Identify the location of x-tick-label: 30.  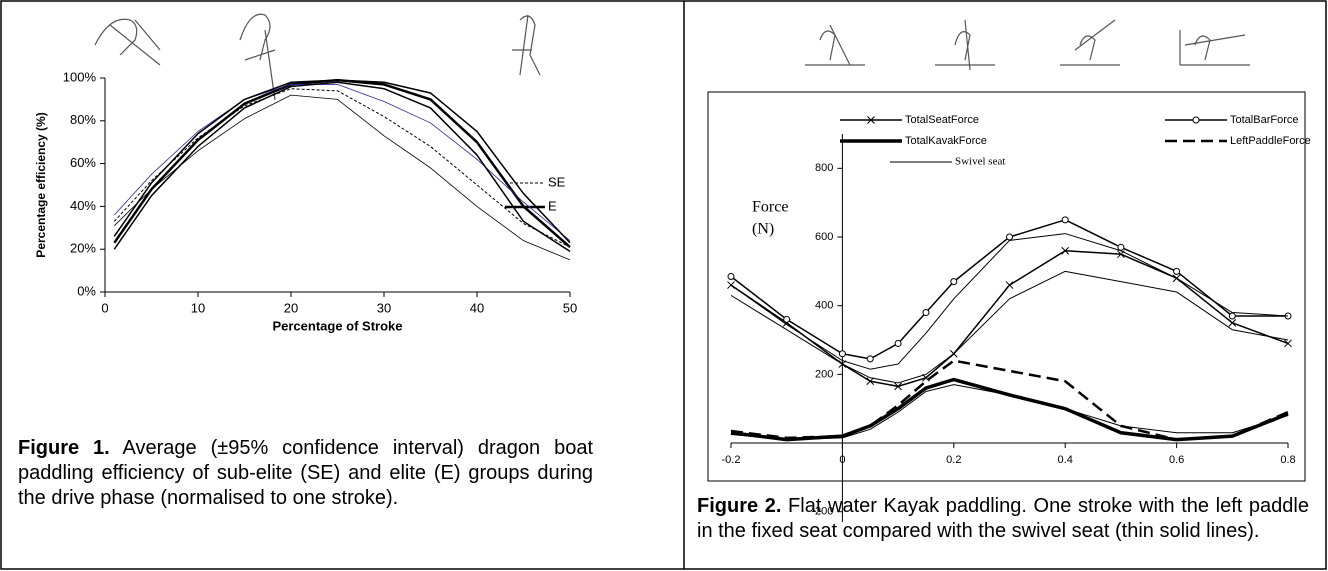
(384, 307).